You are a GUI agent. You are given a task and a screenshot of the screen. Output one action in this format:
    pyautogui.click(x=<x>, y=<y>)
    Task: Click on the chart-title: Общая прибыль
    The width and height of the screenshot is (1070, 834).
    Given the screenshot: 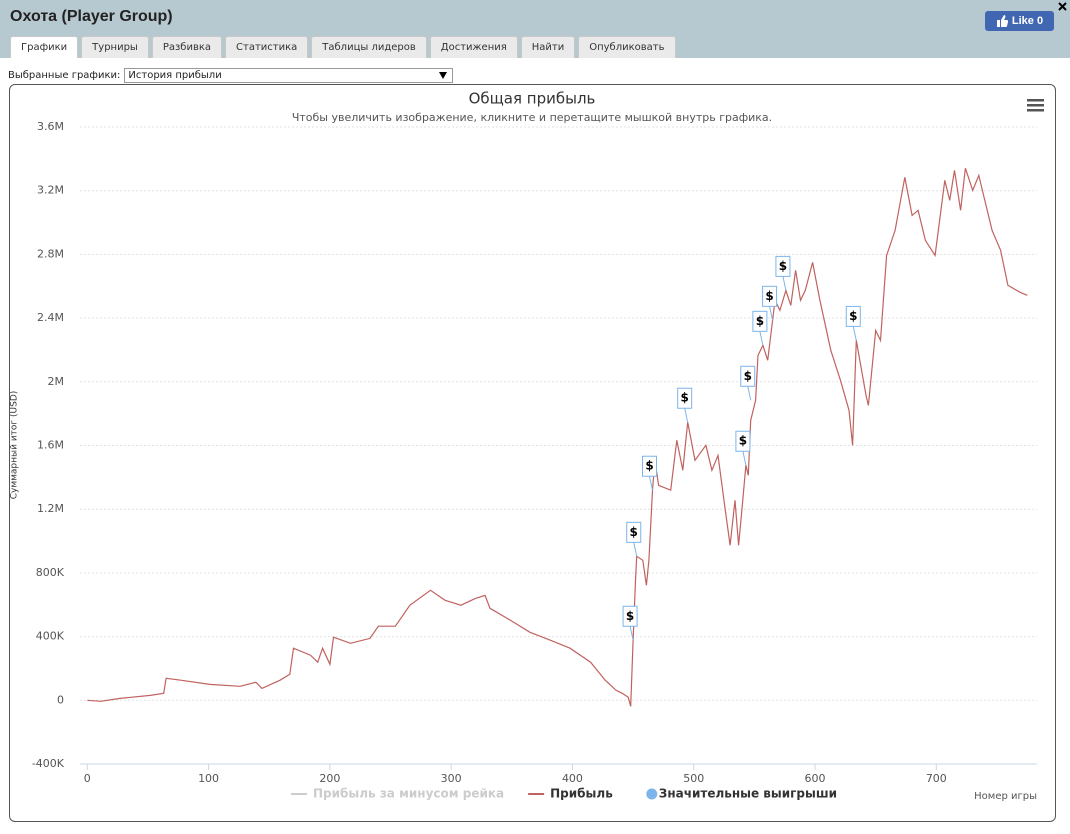 What is the action you would take?
    pyautogui.click(x=532, y=99)
    